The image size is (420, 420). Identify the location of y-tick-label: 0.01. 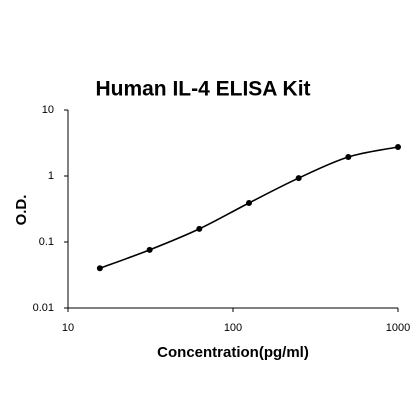
(43, 308).